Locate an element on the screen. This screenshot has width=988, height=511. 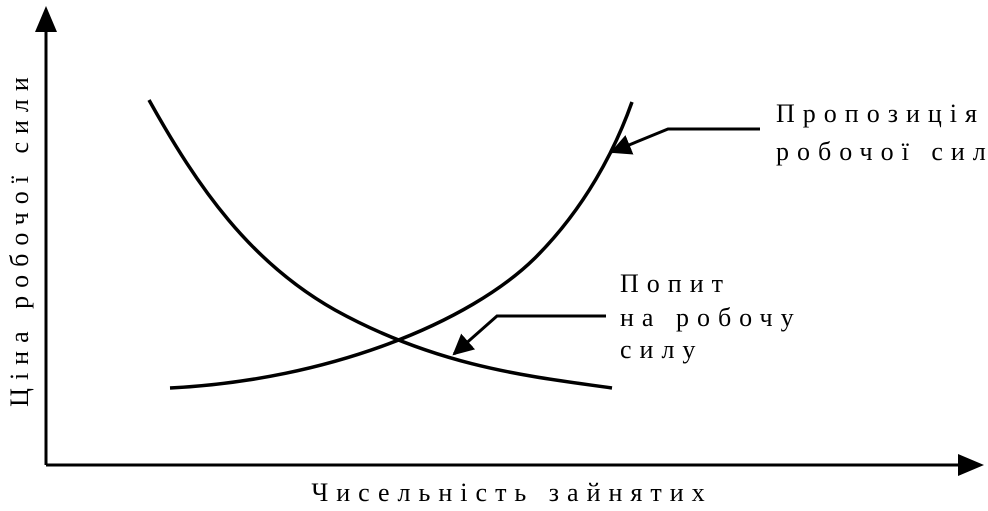
supply-label-line-1: Пропозиція is located at coordinates (880, 113).